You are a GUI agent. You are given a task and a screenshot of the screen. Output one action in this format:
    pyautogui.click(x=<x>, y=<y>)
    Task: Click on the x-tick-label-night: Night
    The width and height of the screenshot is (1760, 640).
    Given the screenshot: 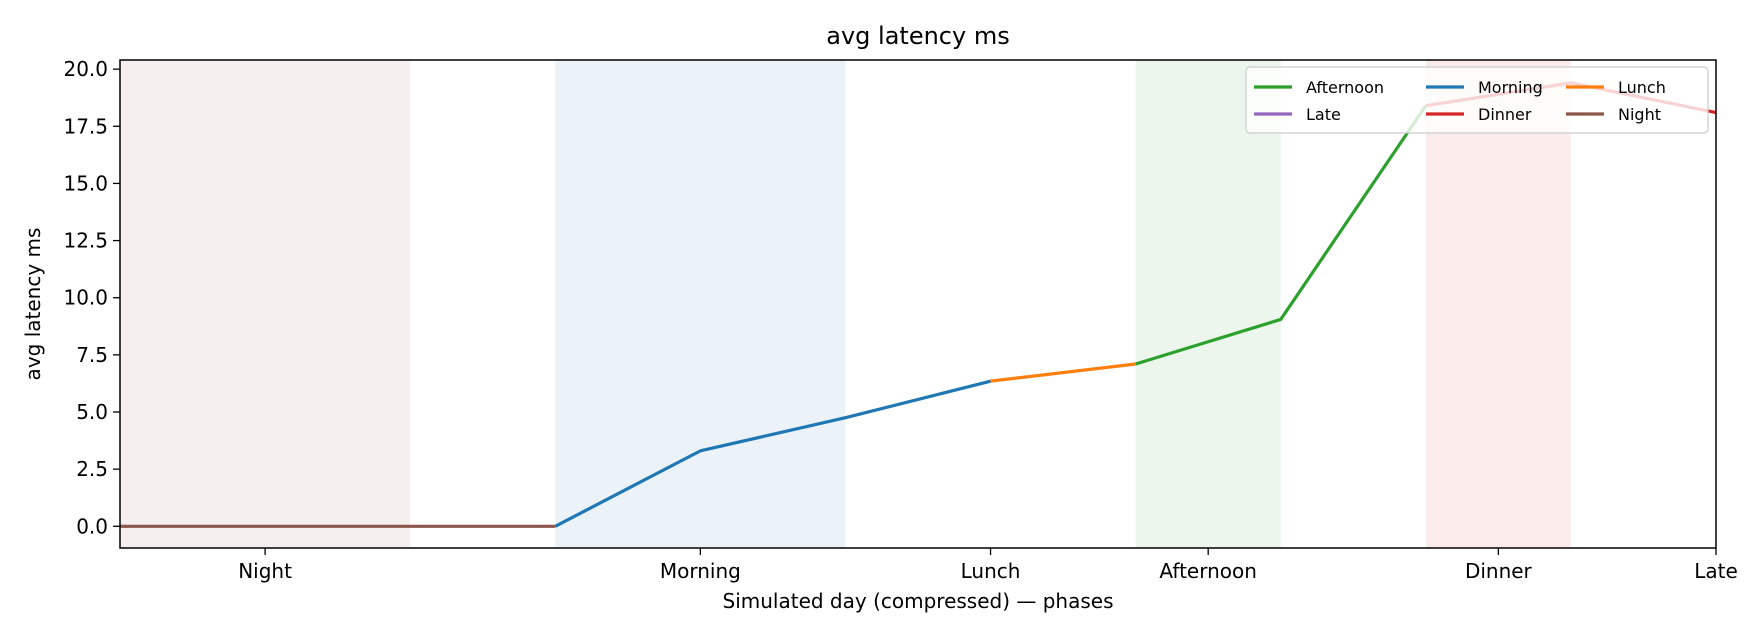 What is the action you would take?
    pyautogui.click(x=265, y=571)
    